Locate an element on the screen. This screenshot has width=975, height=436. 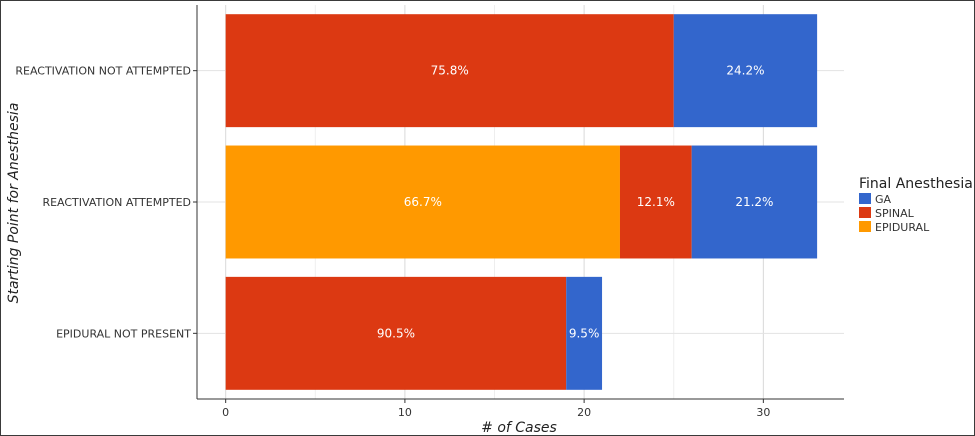
x-tick-label-0: 0 is located at coordinates (225, 412).